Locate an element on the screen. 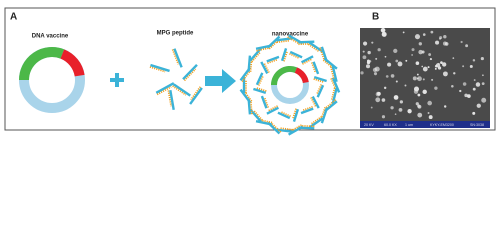  scale-bar-text: 60.0 KX is located at coordinates (390, 125).